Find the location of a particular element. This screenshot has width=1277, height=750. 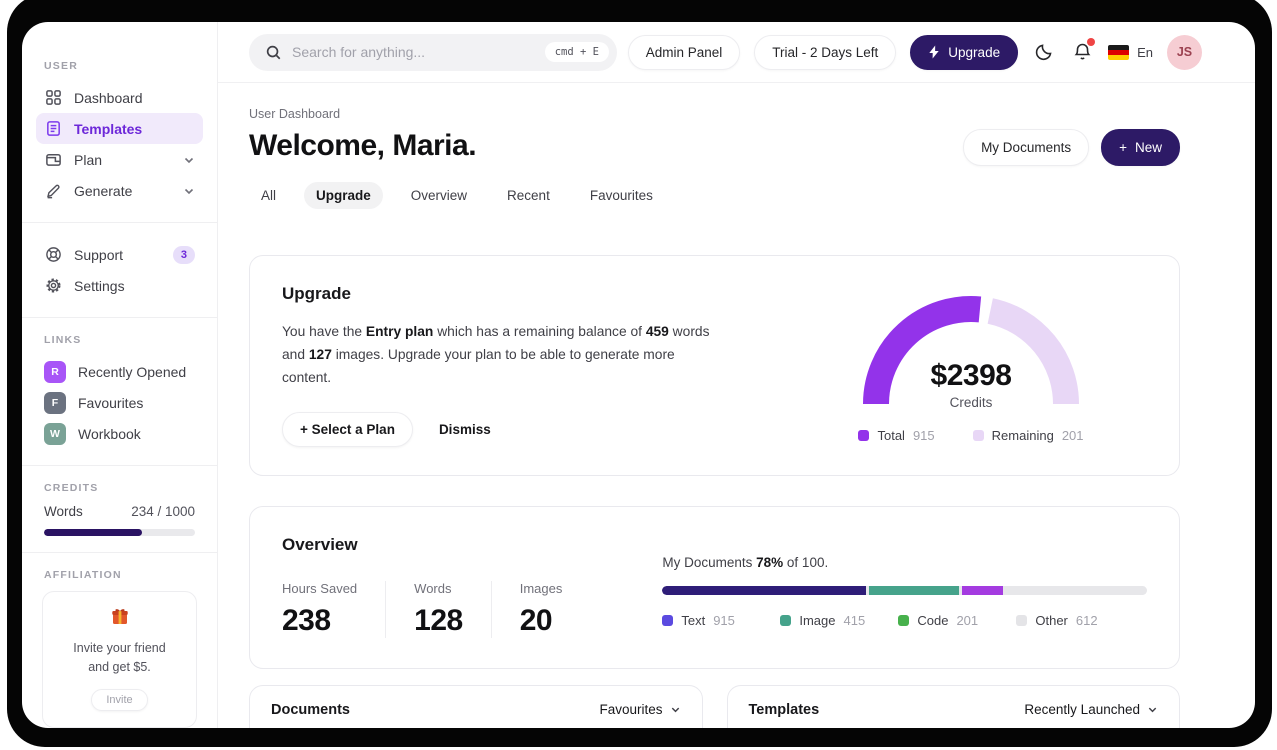

dark-mode-moon-icon is located at coordinates (1044, 52).